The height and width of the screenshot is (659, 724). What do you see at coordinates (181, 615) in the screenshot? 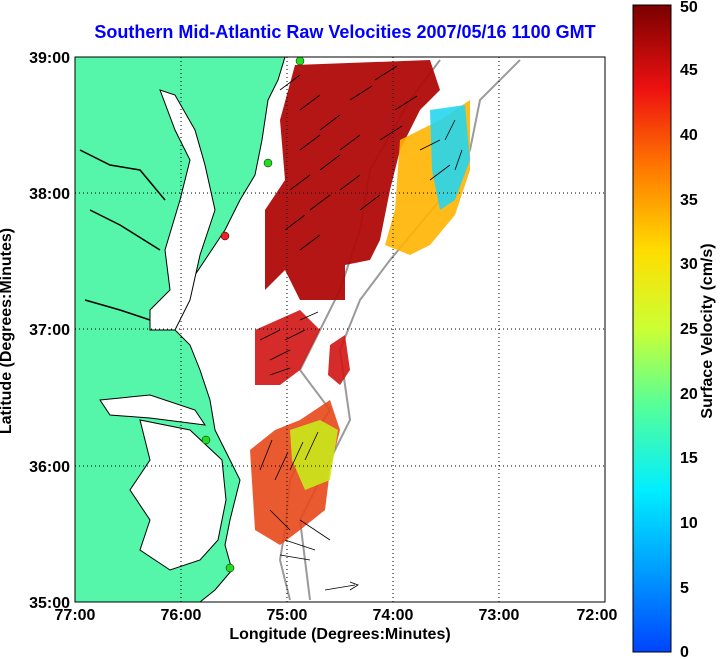
I see `x-tick-label: 76:00` at bounding box center [181, 615].